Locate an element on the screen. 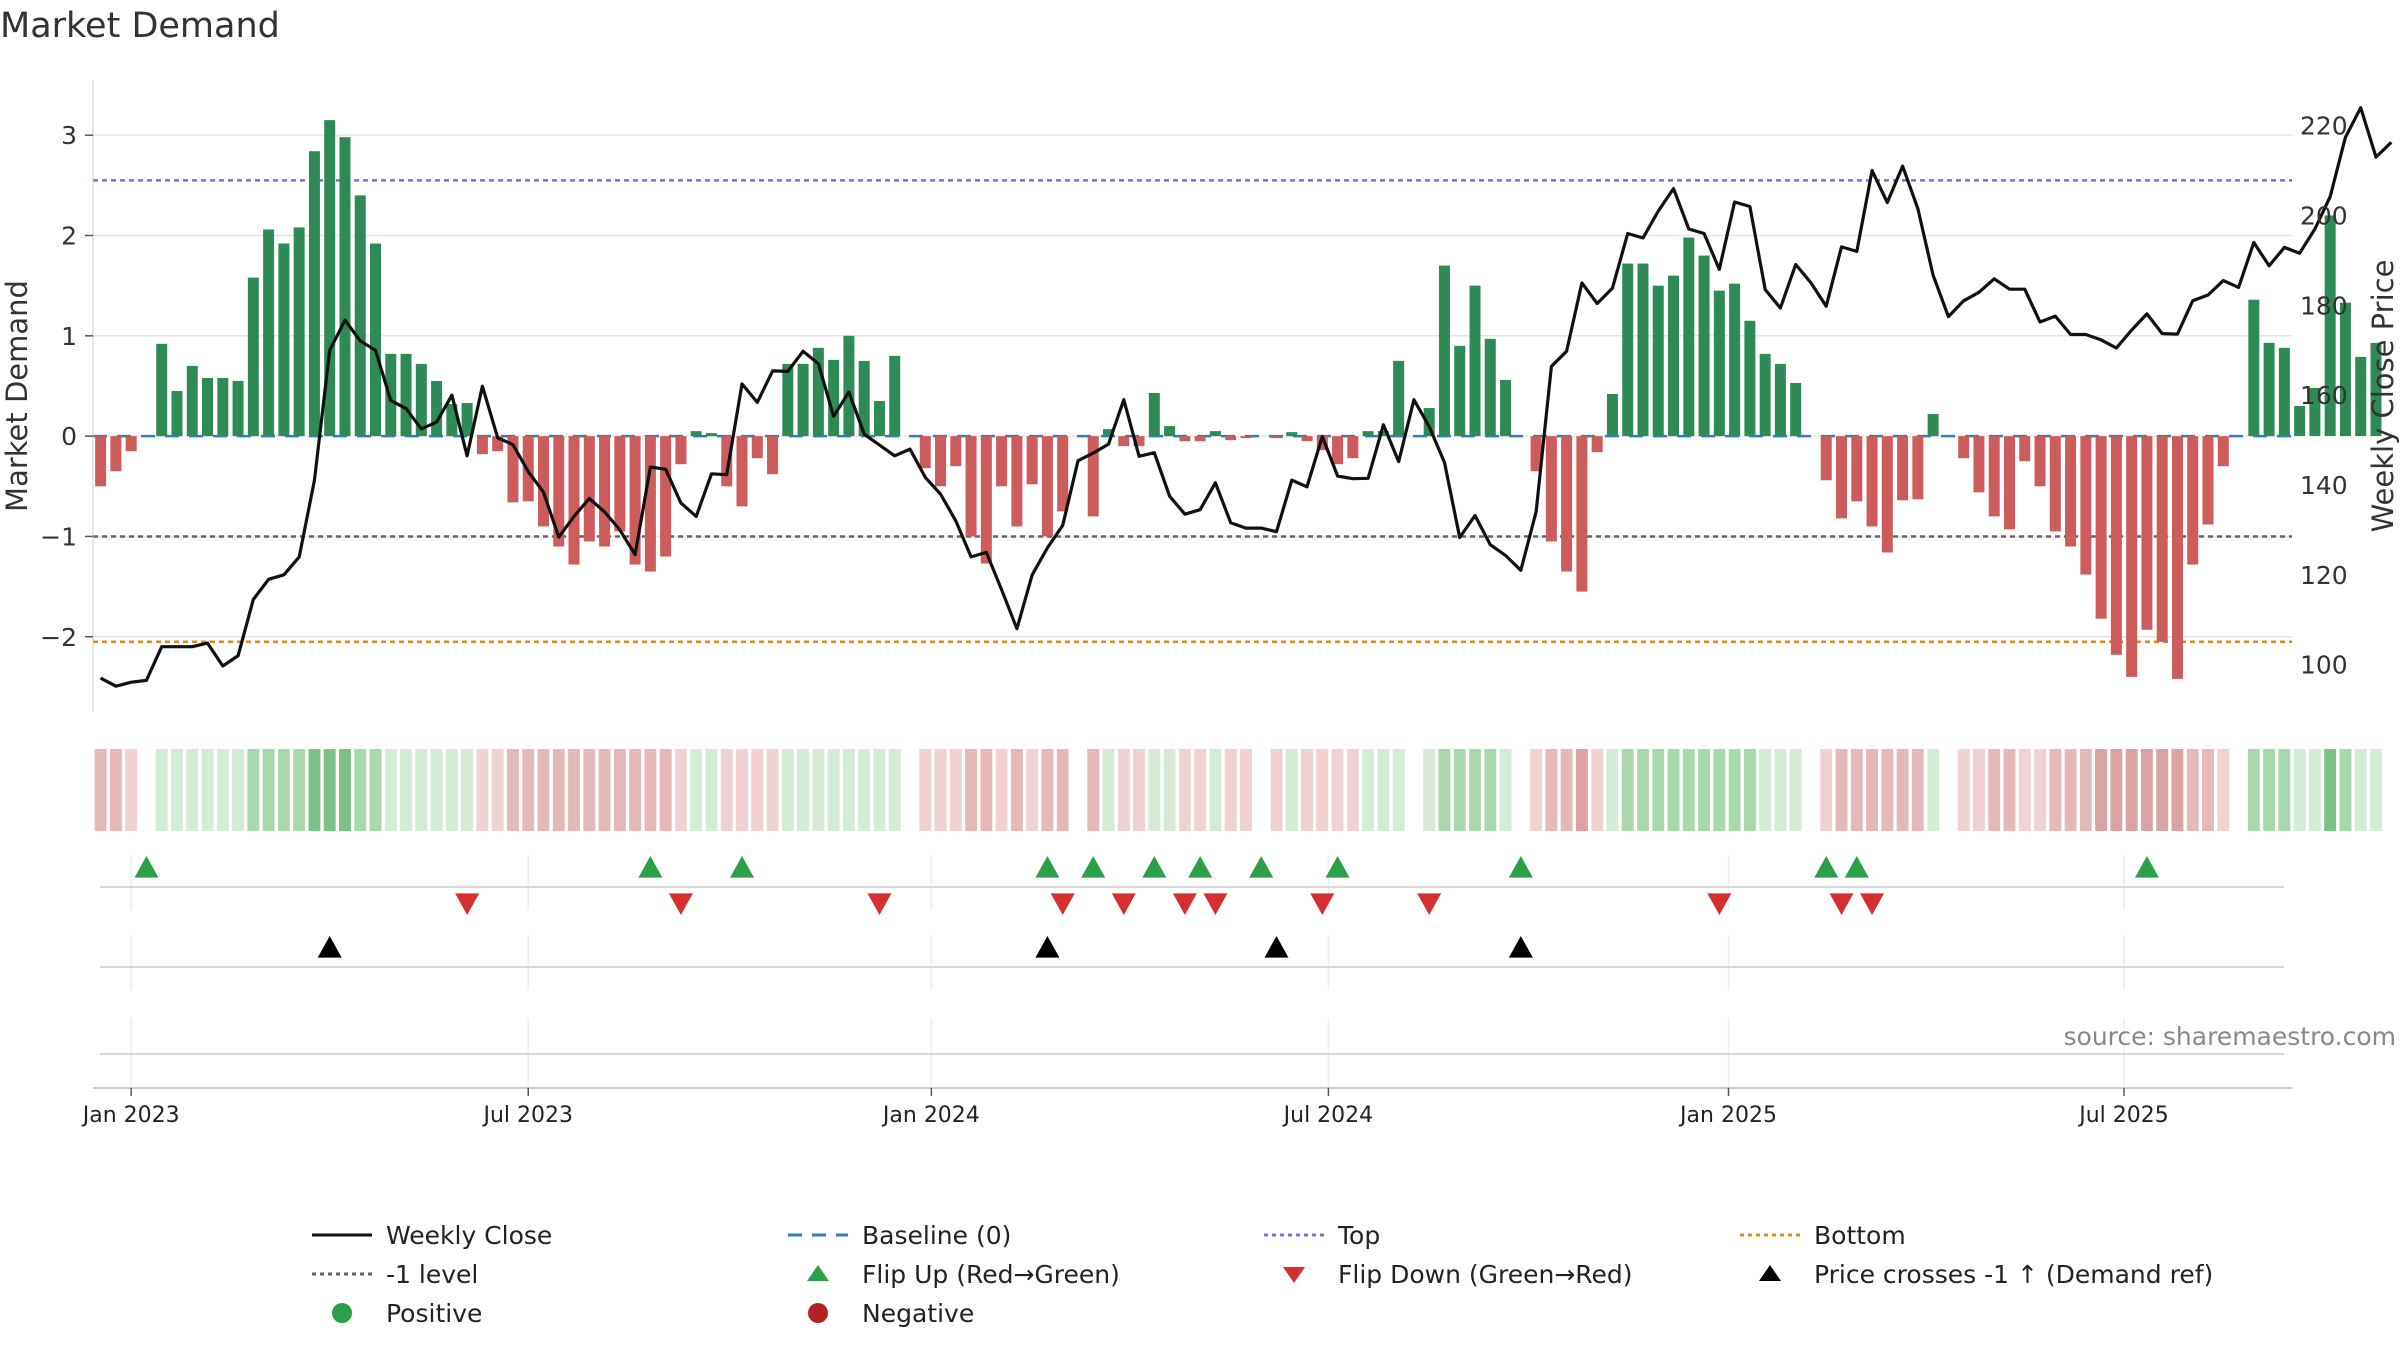 Image resolution: width=2400 pixels, height=1350 pixels. left-tick-label: 1 is located at coordinates (69, 336).